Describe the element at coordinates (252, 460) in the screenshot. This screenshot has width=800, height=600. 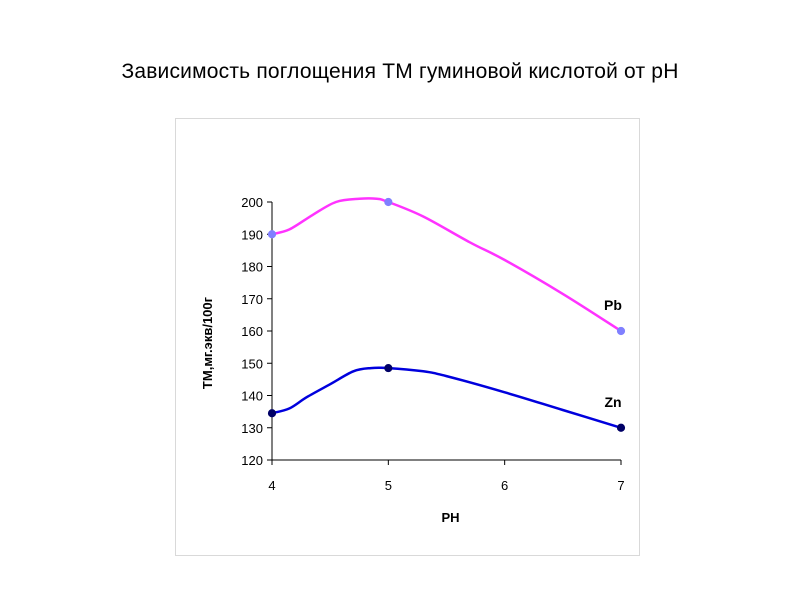
I see `y-tick-label: 120` at that location.